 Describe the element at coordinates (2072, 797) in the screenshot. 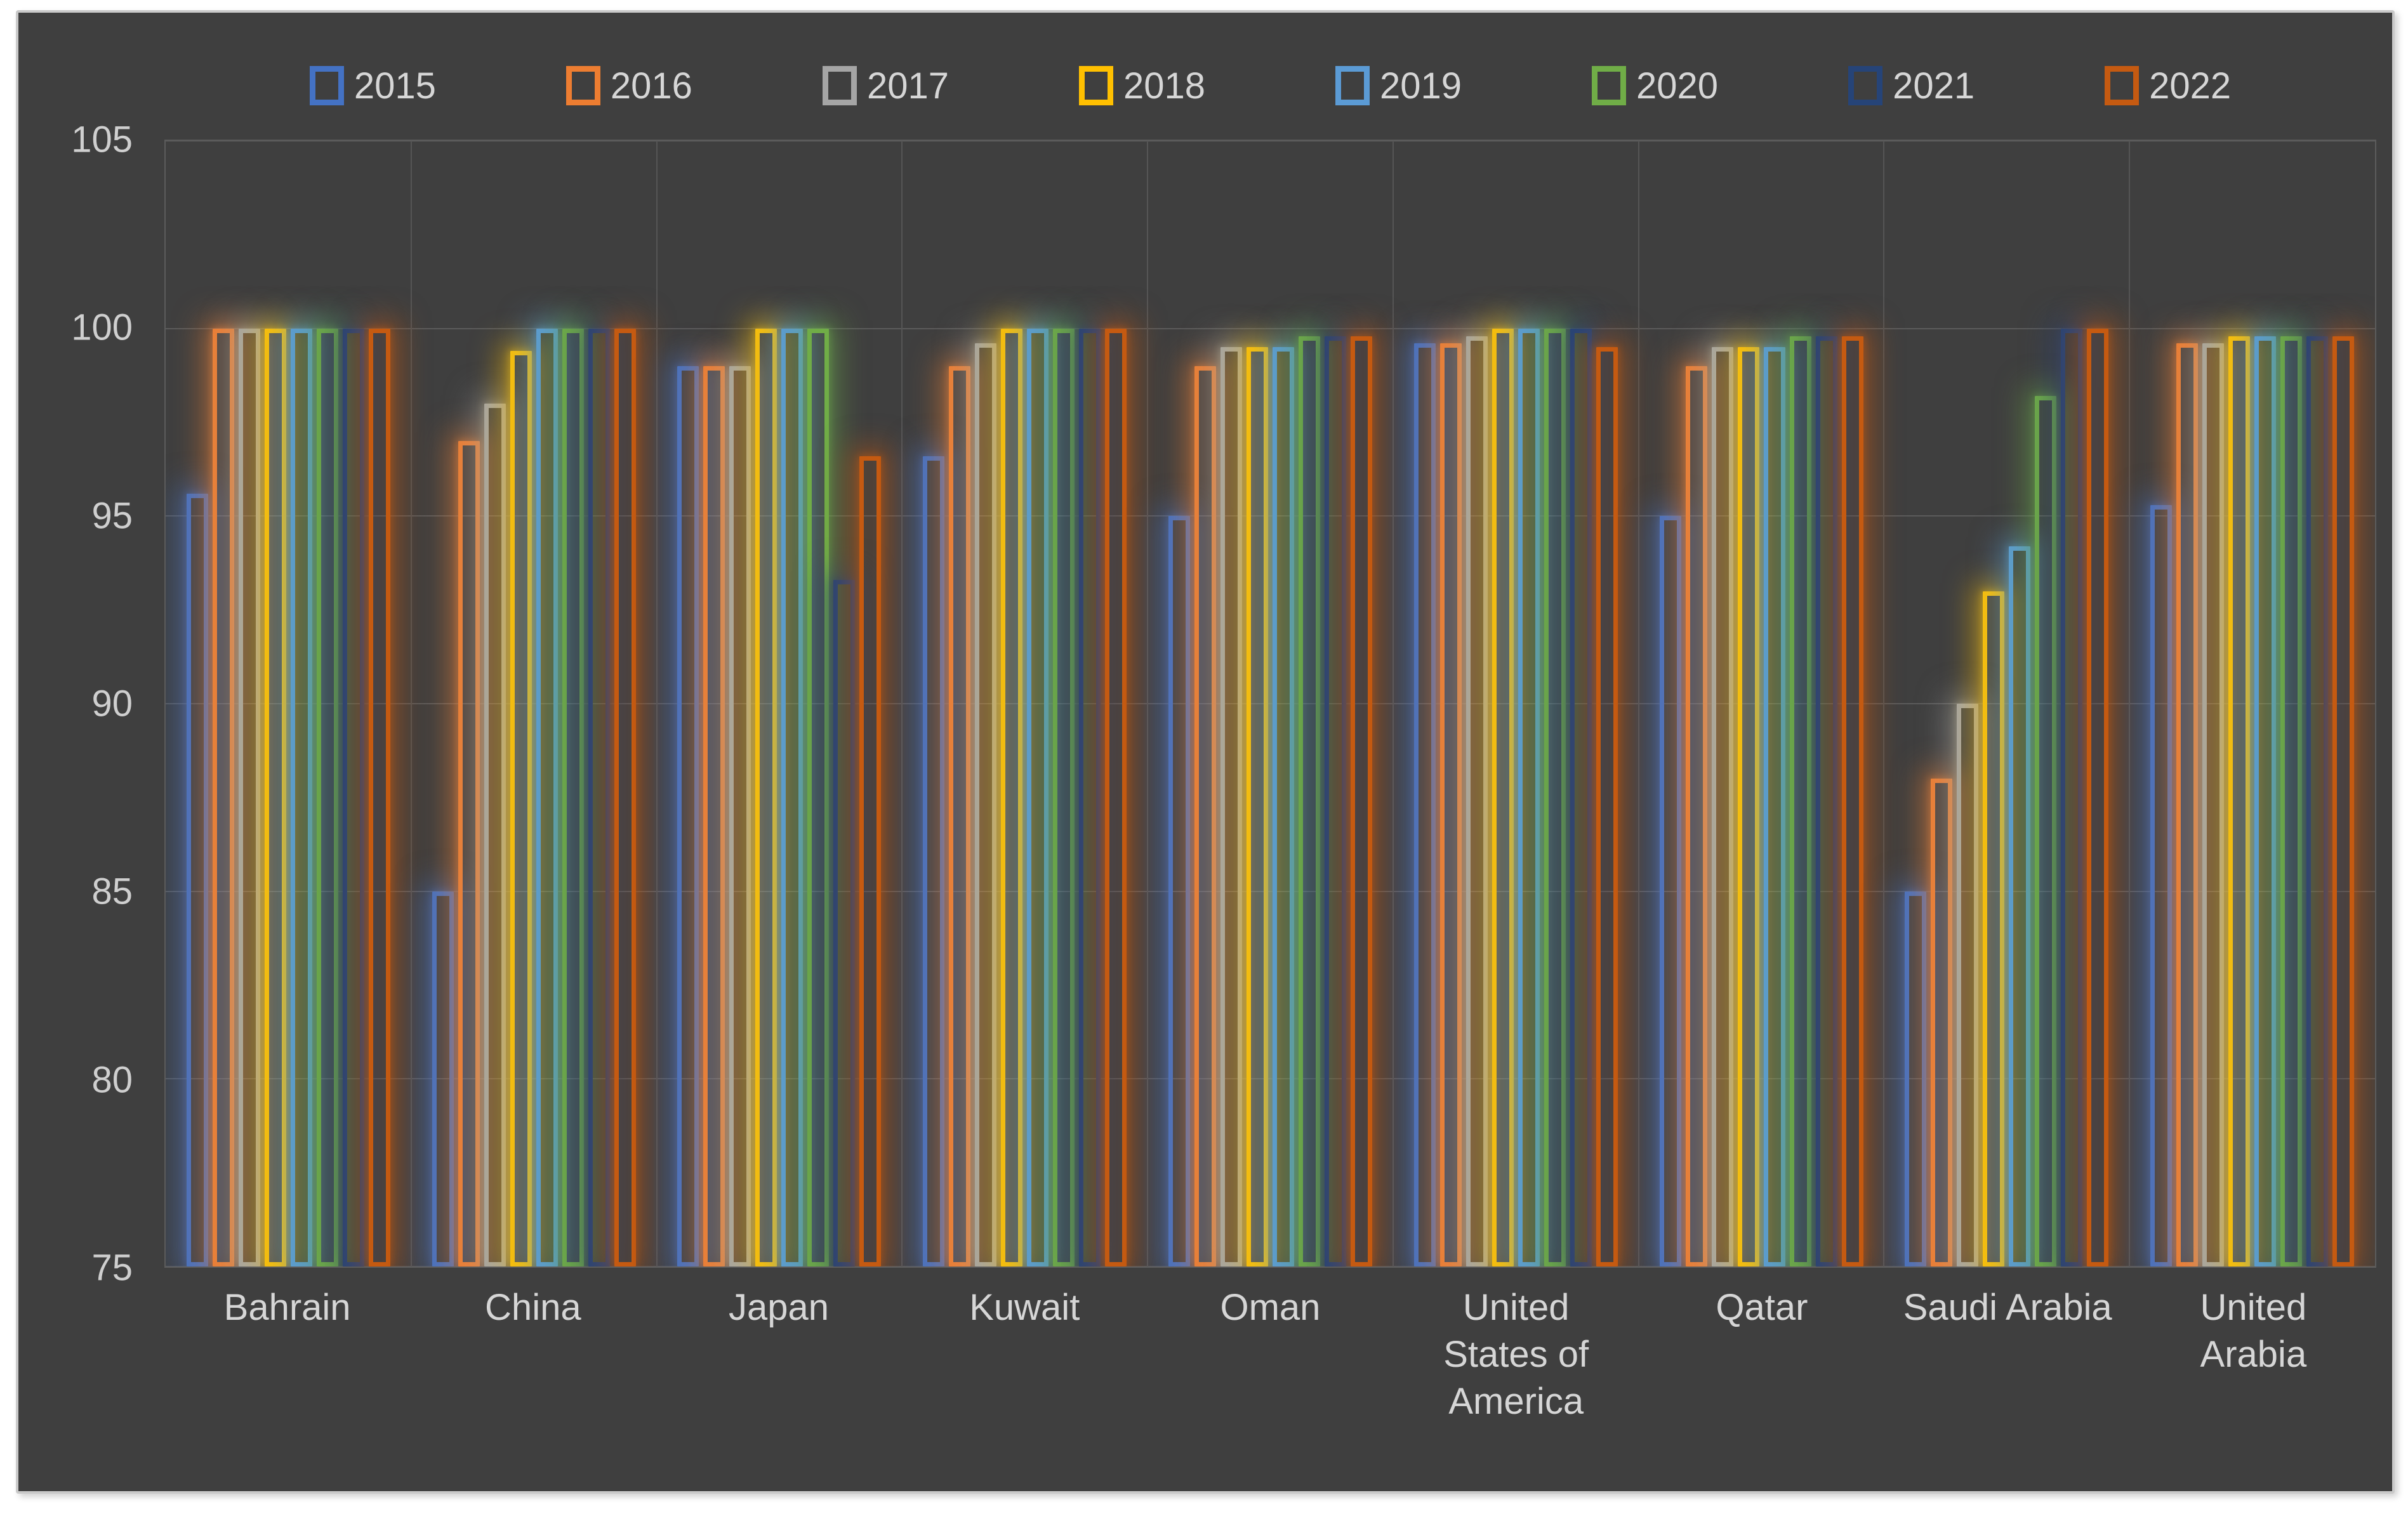

I see `bar-saudi-arabia-2021` at that location.